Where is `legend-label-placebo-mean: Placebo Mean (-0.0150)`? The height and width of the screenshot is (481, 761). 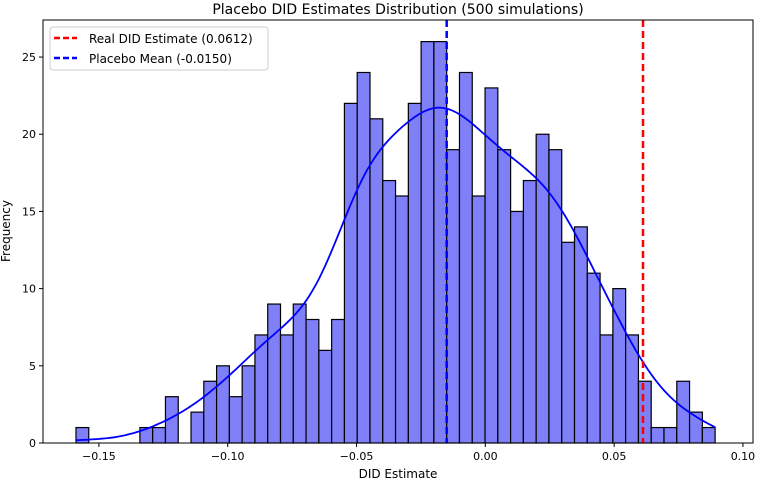
legend-label-placebo-mean: Placebo Mean (-0.0150) is located at coordinates (160, 59).